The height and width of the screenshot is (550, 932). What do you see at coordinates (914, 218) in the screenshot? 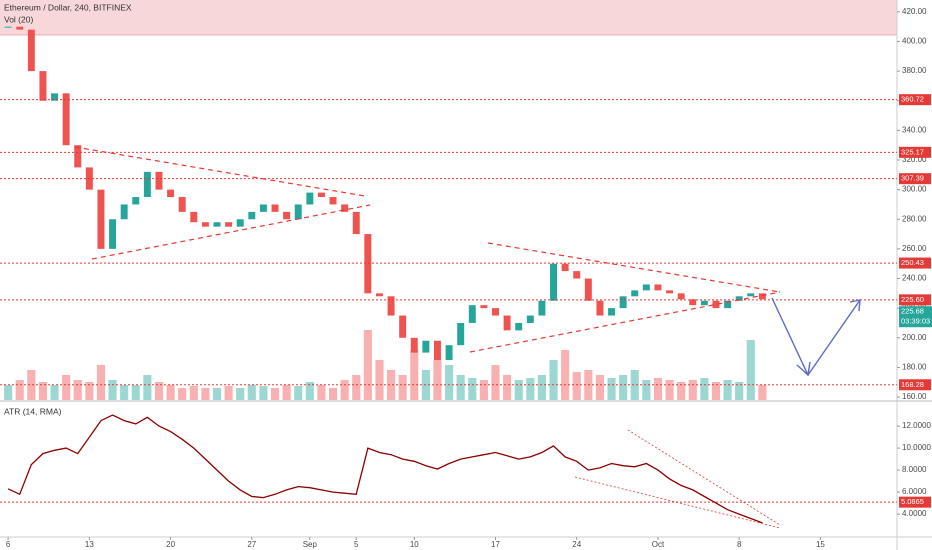
I see `y-tick-label: 280.00` at bounding box center [914, 218].